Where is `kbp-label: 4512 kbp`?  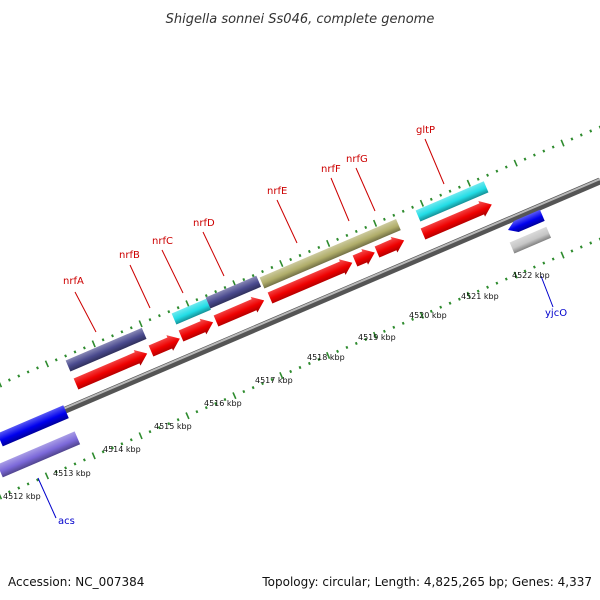
kbp-label: 4512 kbp is located at coordinates (22, 496).